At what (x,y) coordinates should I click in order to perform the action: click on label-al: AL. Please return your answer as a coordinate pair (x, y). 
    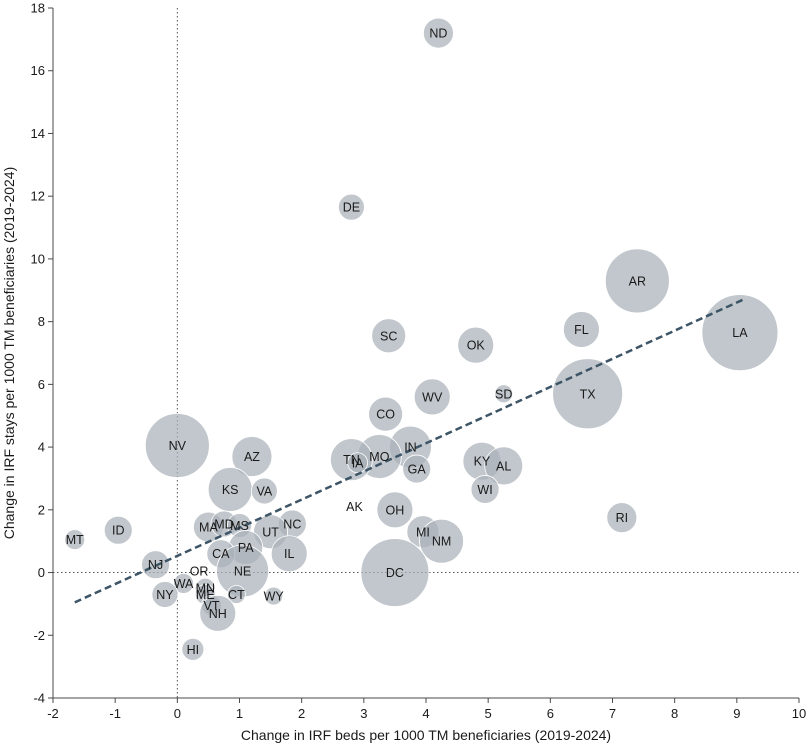
    Looking at the image, I should click on (503, 466).